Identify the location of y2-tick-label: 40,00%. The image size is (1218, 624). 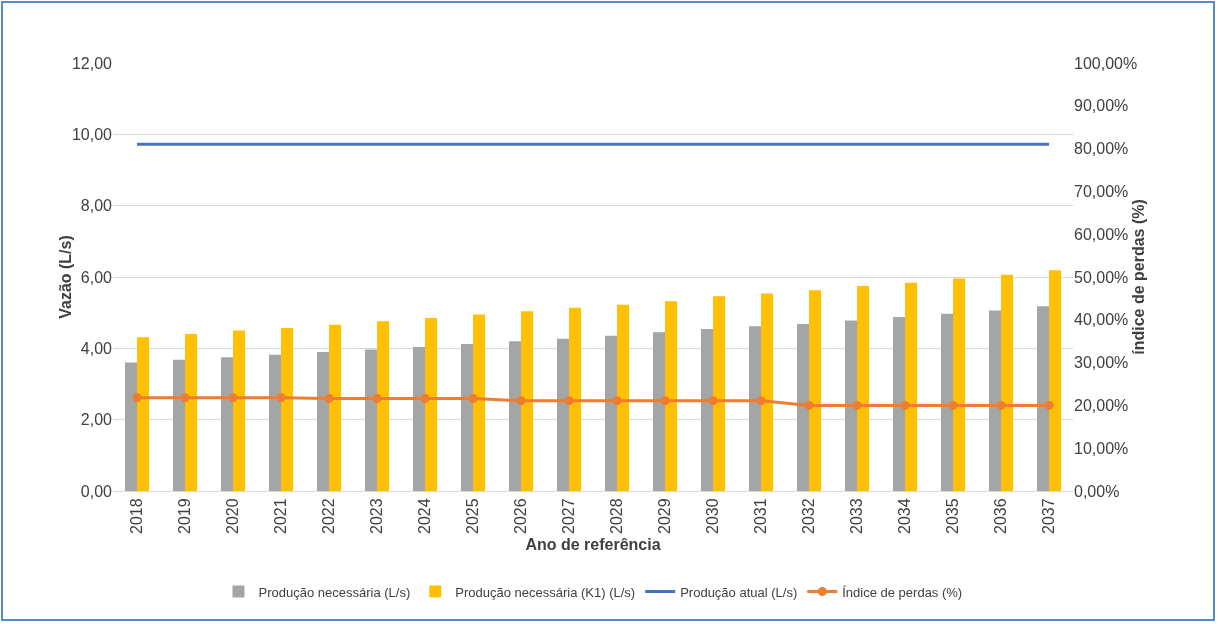
(1101, 320).